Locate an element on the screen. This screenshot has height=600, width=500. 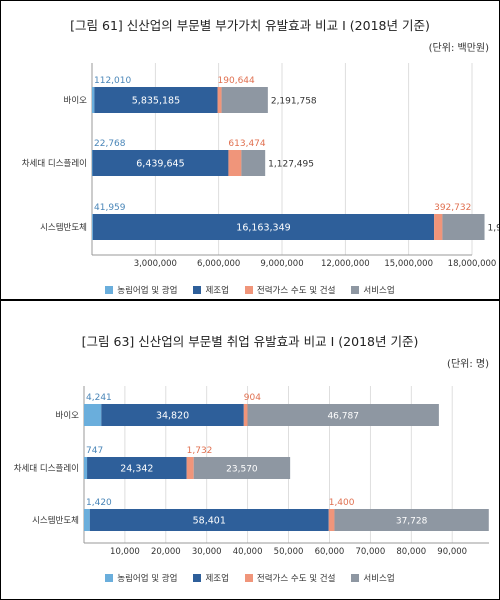
x-tick-label: 50,000 is located at coordinates (289, 552).